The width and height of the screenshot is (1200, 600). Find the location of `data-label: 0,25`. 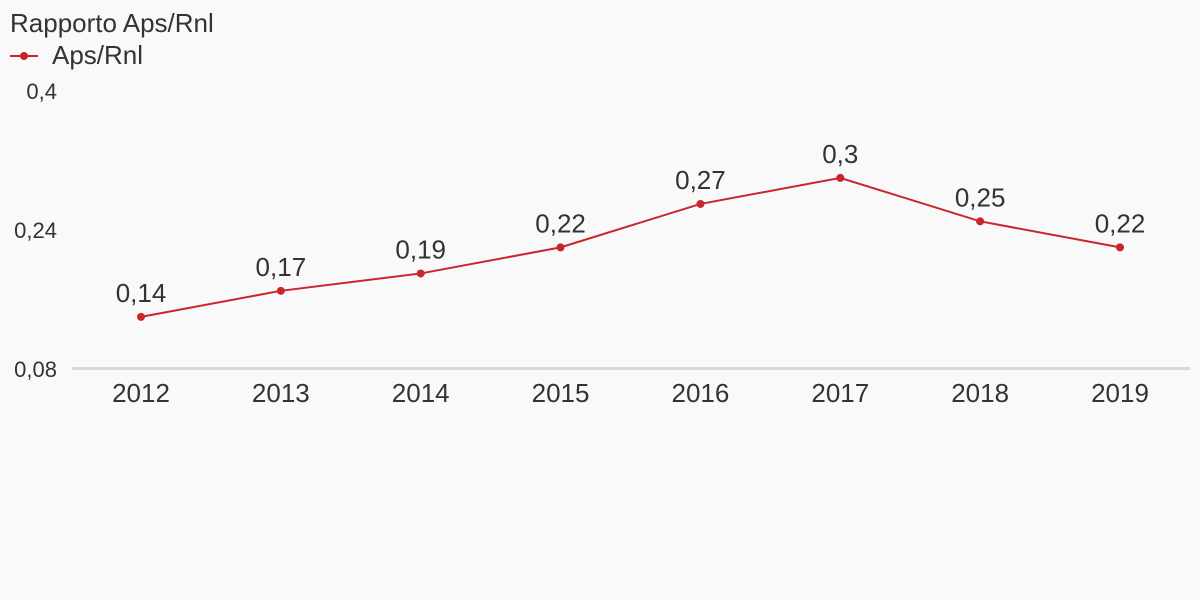

data-label: 0,25 is located at coordinates (980, 197).